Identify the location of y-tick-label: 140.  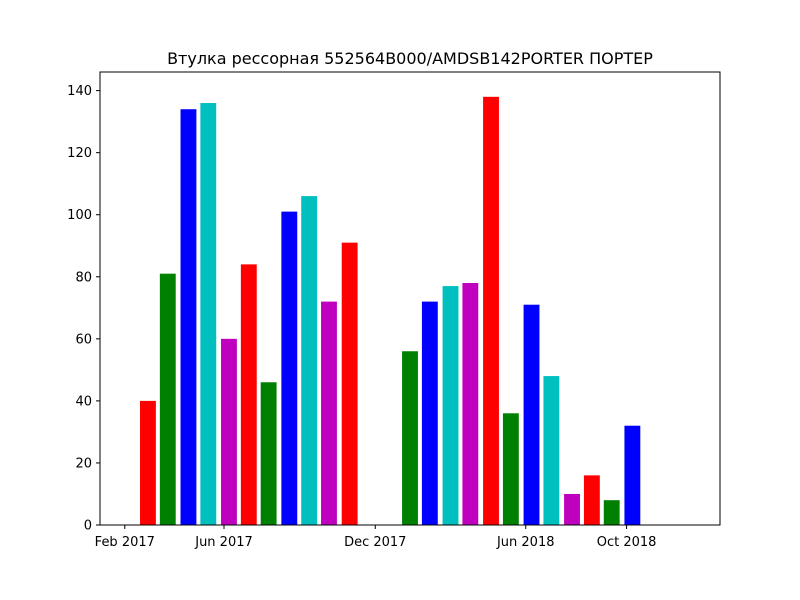
(79, 91).